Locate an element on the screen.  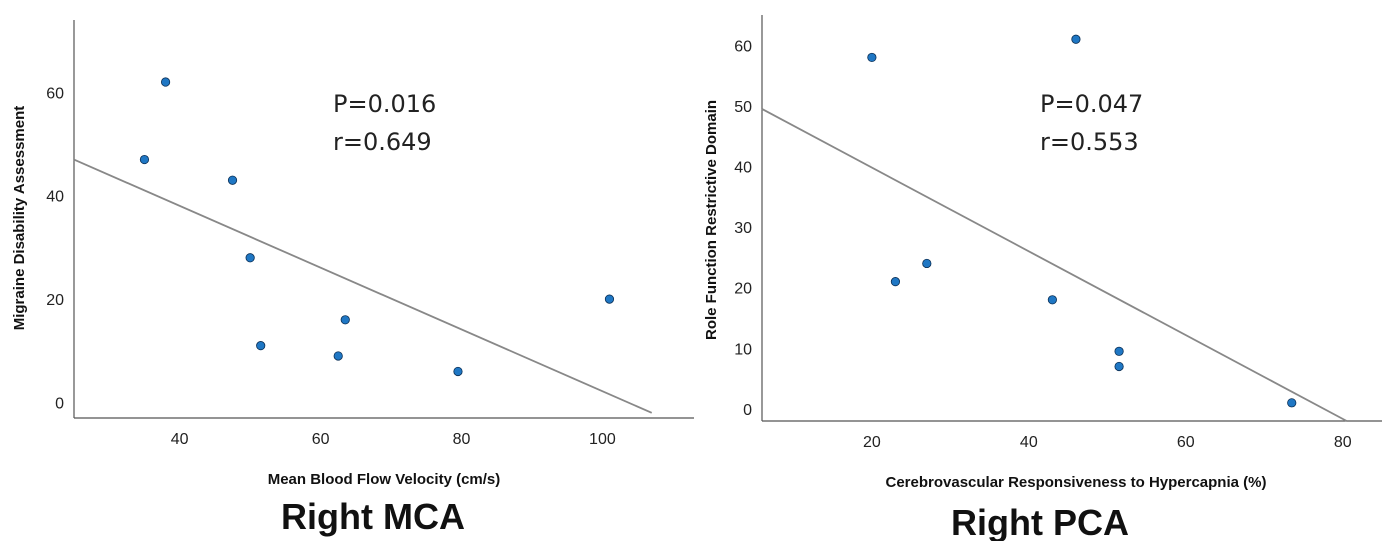
caption-right-mca: Right MCA is located at coordinates (373, 516).